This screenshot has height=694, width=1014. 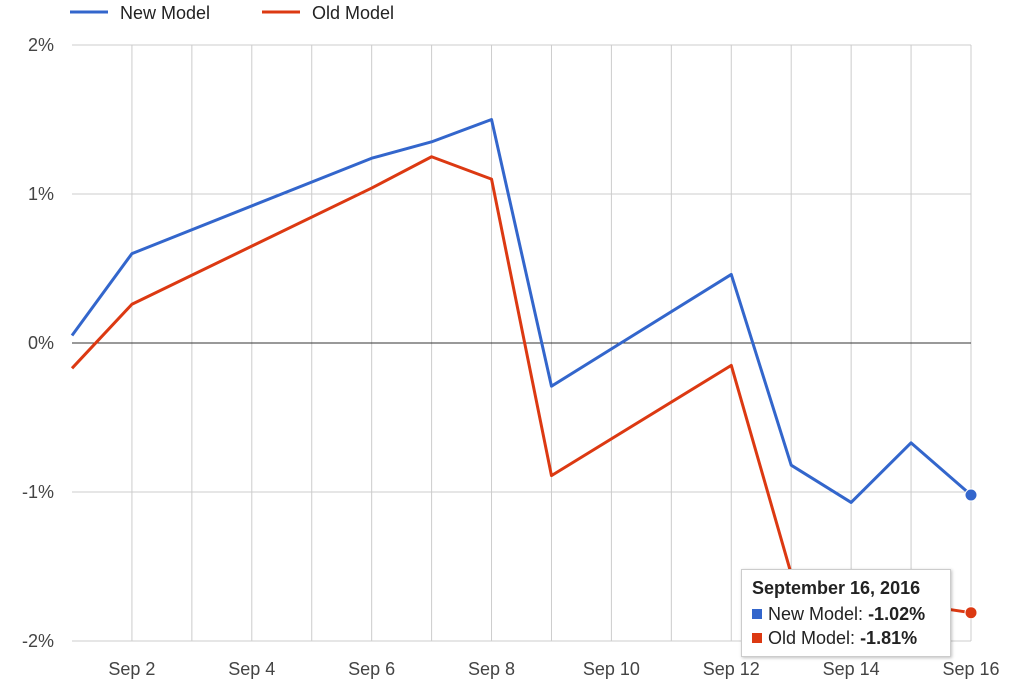 I want to click on tooltip-value-old-model: -1.81%, so click(x=889, y=638).